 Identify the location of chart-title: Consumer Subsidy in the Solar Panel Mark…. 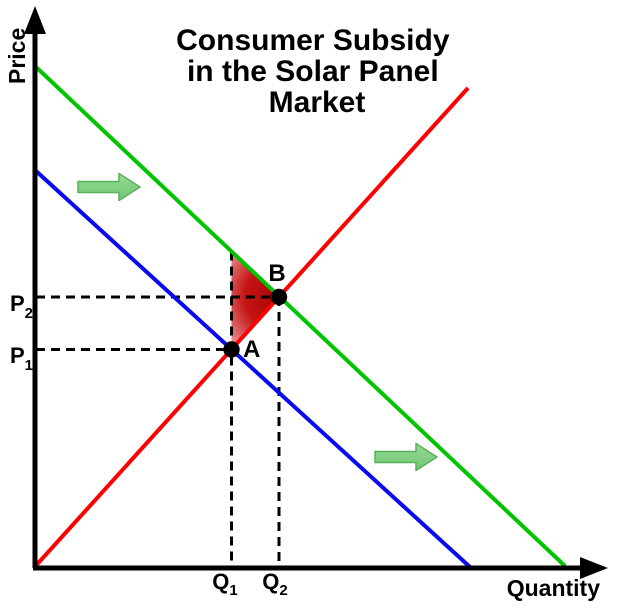
(317, 71).